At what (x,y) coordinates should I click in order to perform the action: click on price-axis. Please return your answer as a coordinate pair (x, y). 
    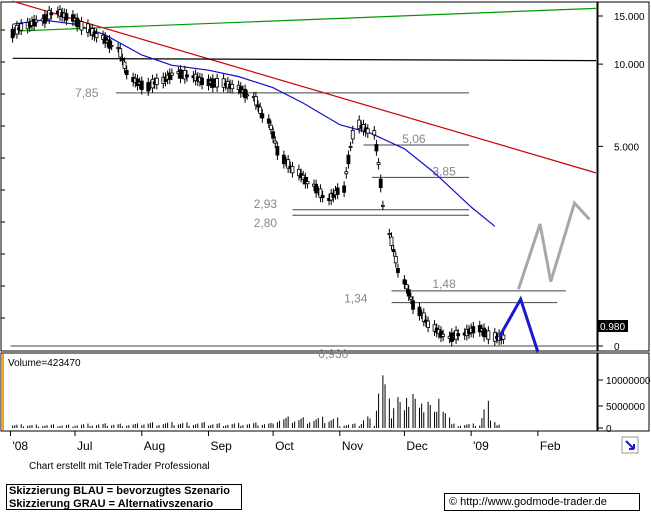
    Looking at the image, I should click on (623, 176).